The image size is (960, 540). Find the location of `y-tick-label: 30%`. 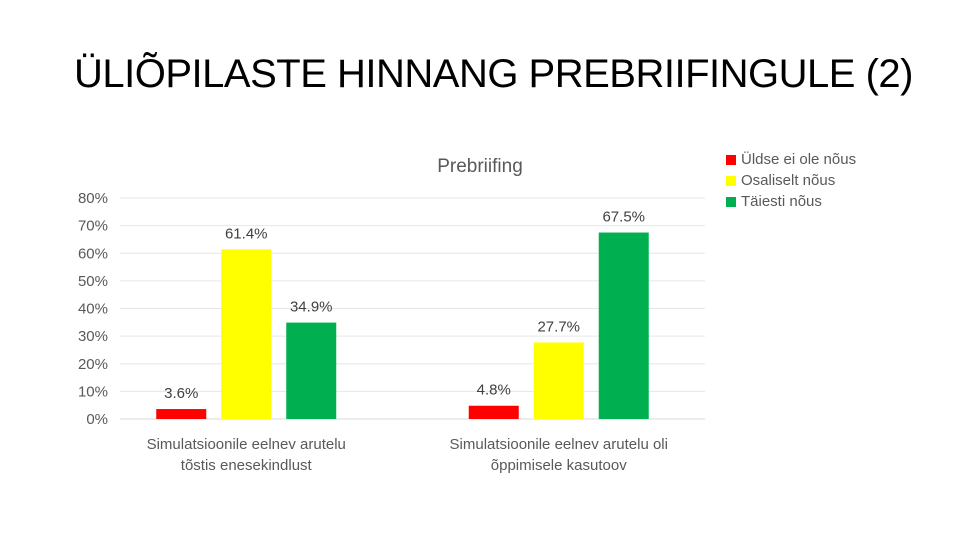

y-tick-label: 30% is located at coordinates (93, 336).